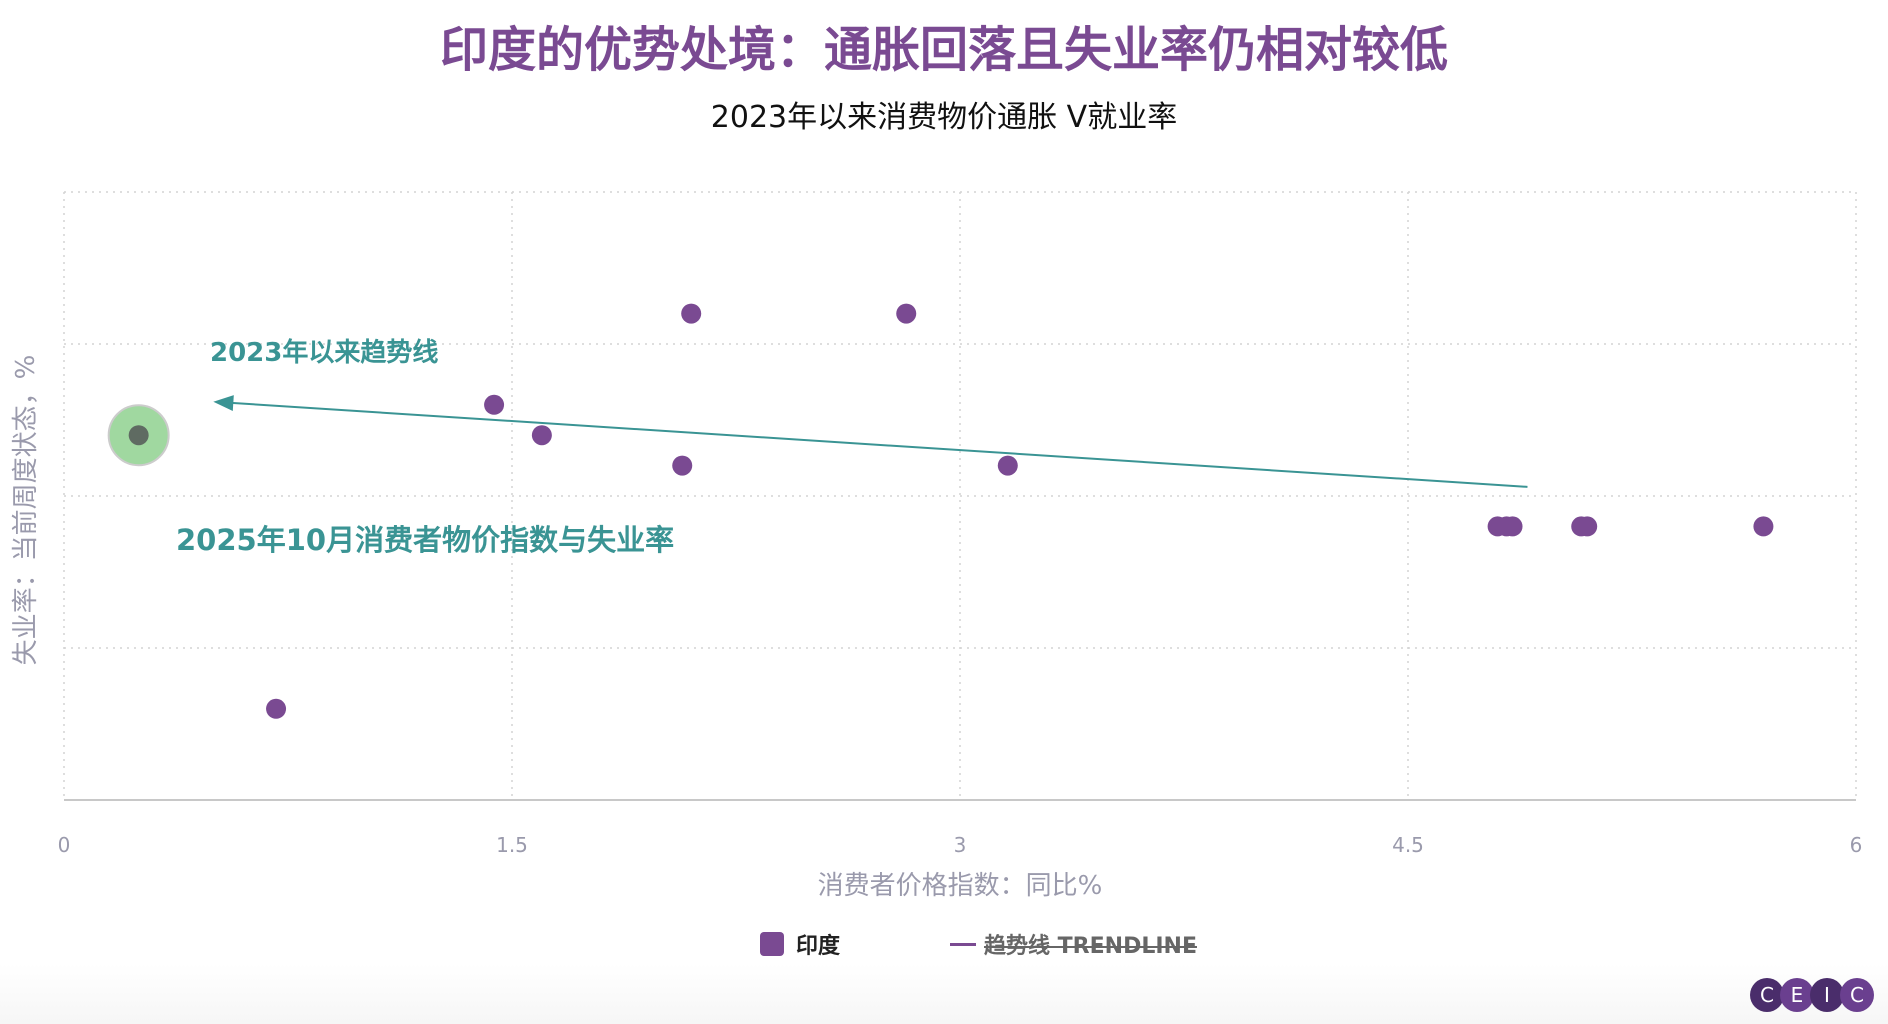 The height and width of the screenshot is (1024, 1888). What do you see at coordinates (512, 845) in the screenshot?
I see `x-tick-label: 1.5` at bounding box center [512, 845].